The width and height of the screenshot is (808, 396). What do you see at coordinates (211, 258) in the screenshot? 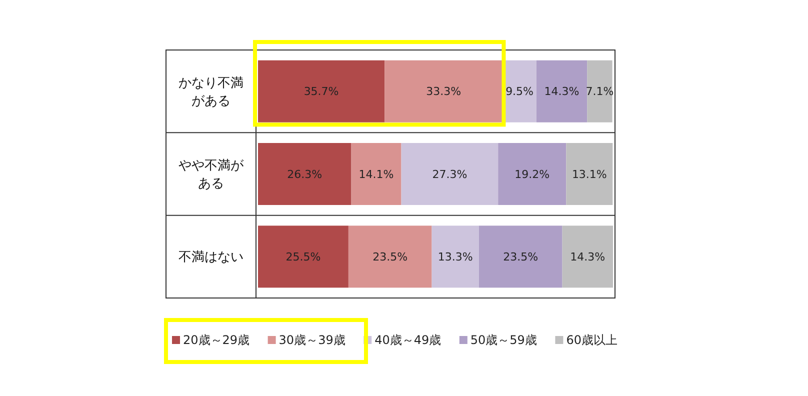
I see `y-tick-label: 不満はない` at bounding box center [211, 258].